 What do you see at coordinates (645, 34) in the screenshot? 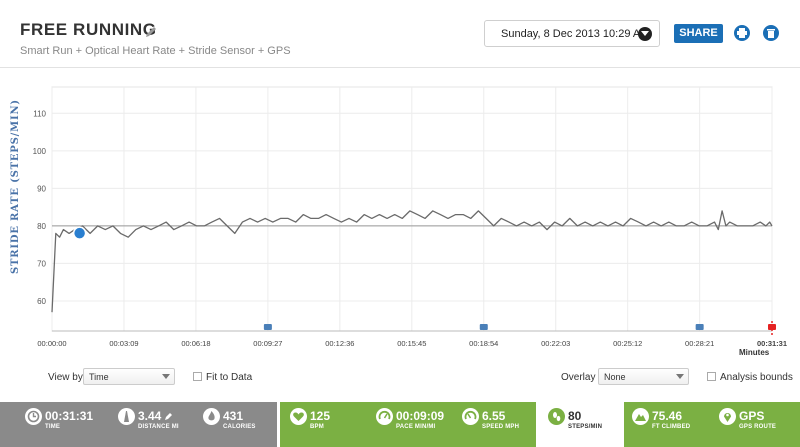
I see `chevron-down-icon` at bounding box center [645, 34].